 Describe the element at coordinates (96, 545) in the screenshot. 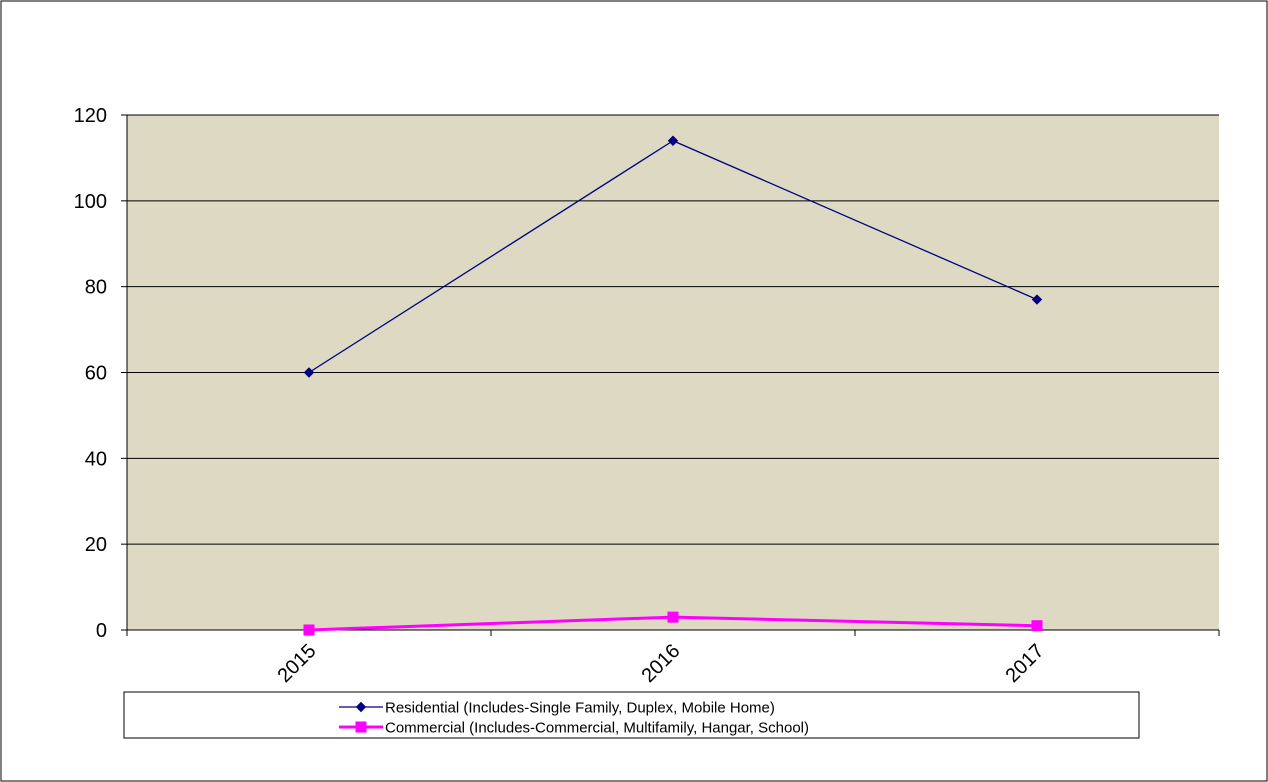

I see `y-tick-label: 20` at that location.